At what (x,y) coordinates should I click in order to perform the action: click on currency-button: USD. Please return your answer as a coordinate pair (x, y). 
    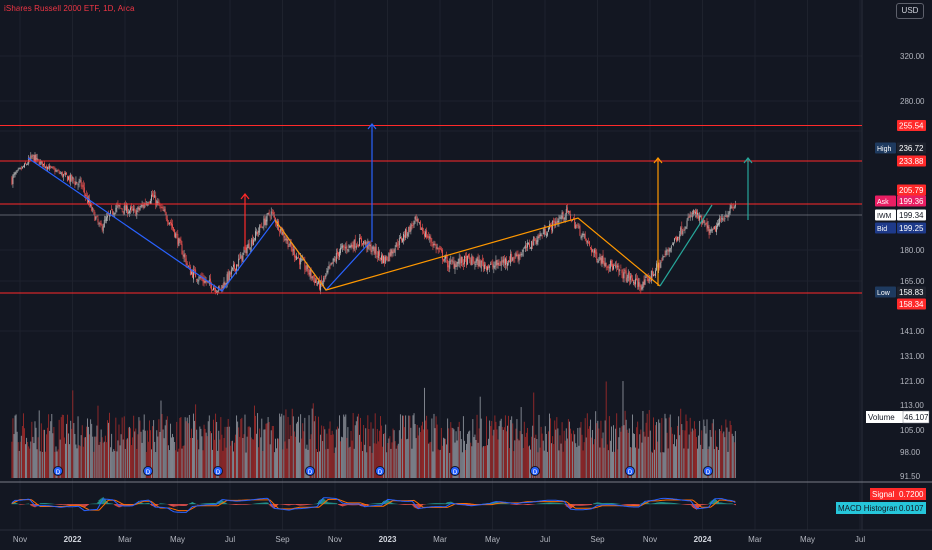
    Looking at the image, I should click on (910, 11).